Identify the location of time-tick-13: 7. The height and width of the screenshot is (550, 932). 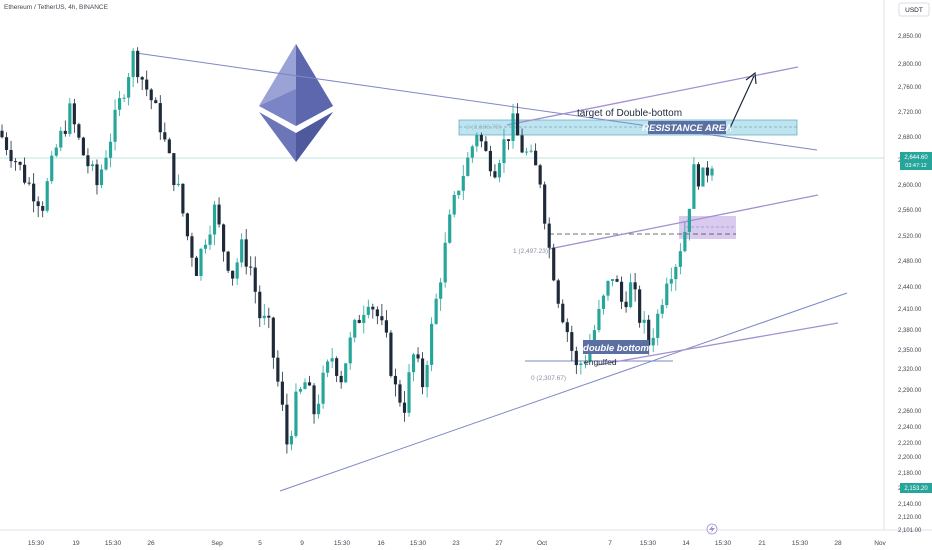
(610, 543).